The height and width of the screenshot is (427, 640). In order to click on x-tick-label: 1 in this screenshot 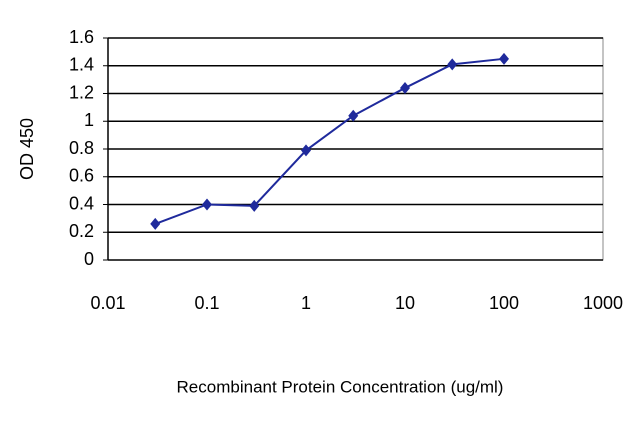, I will do `click(306, 303)`.